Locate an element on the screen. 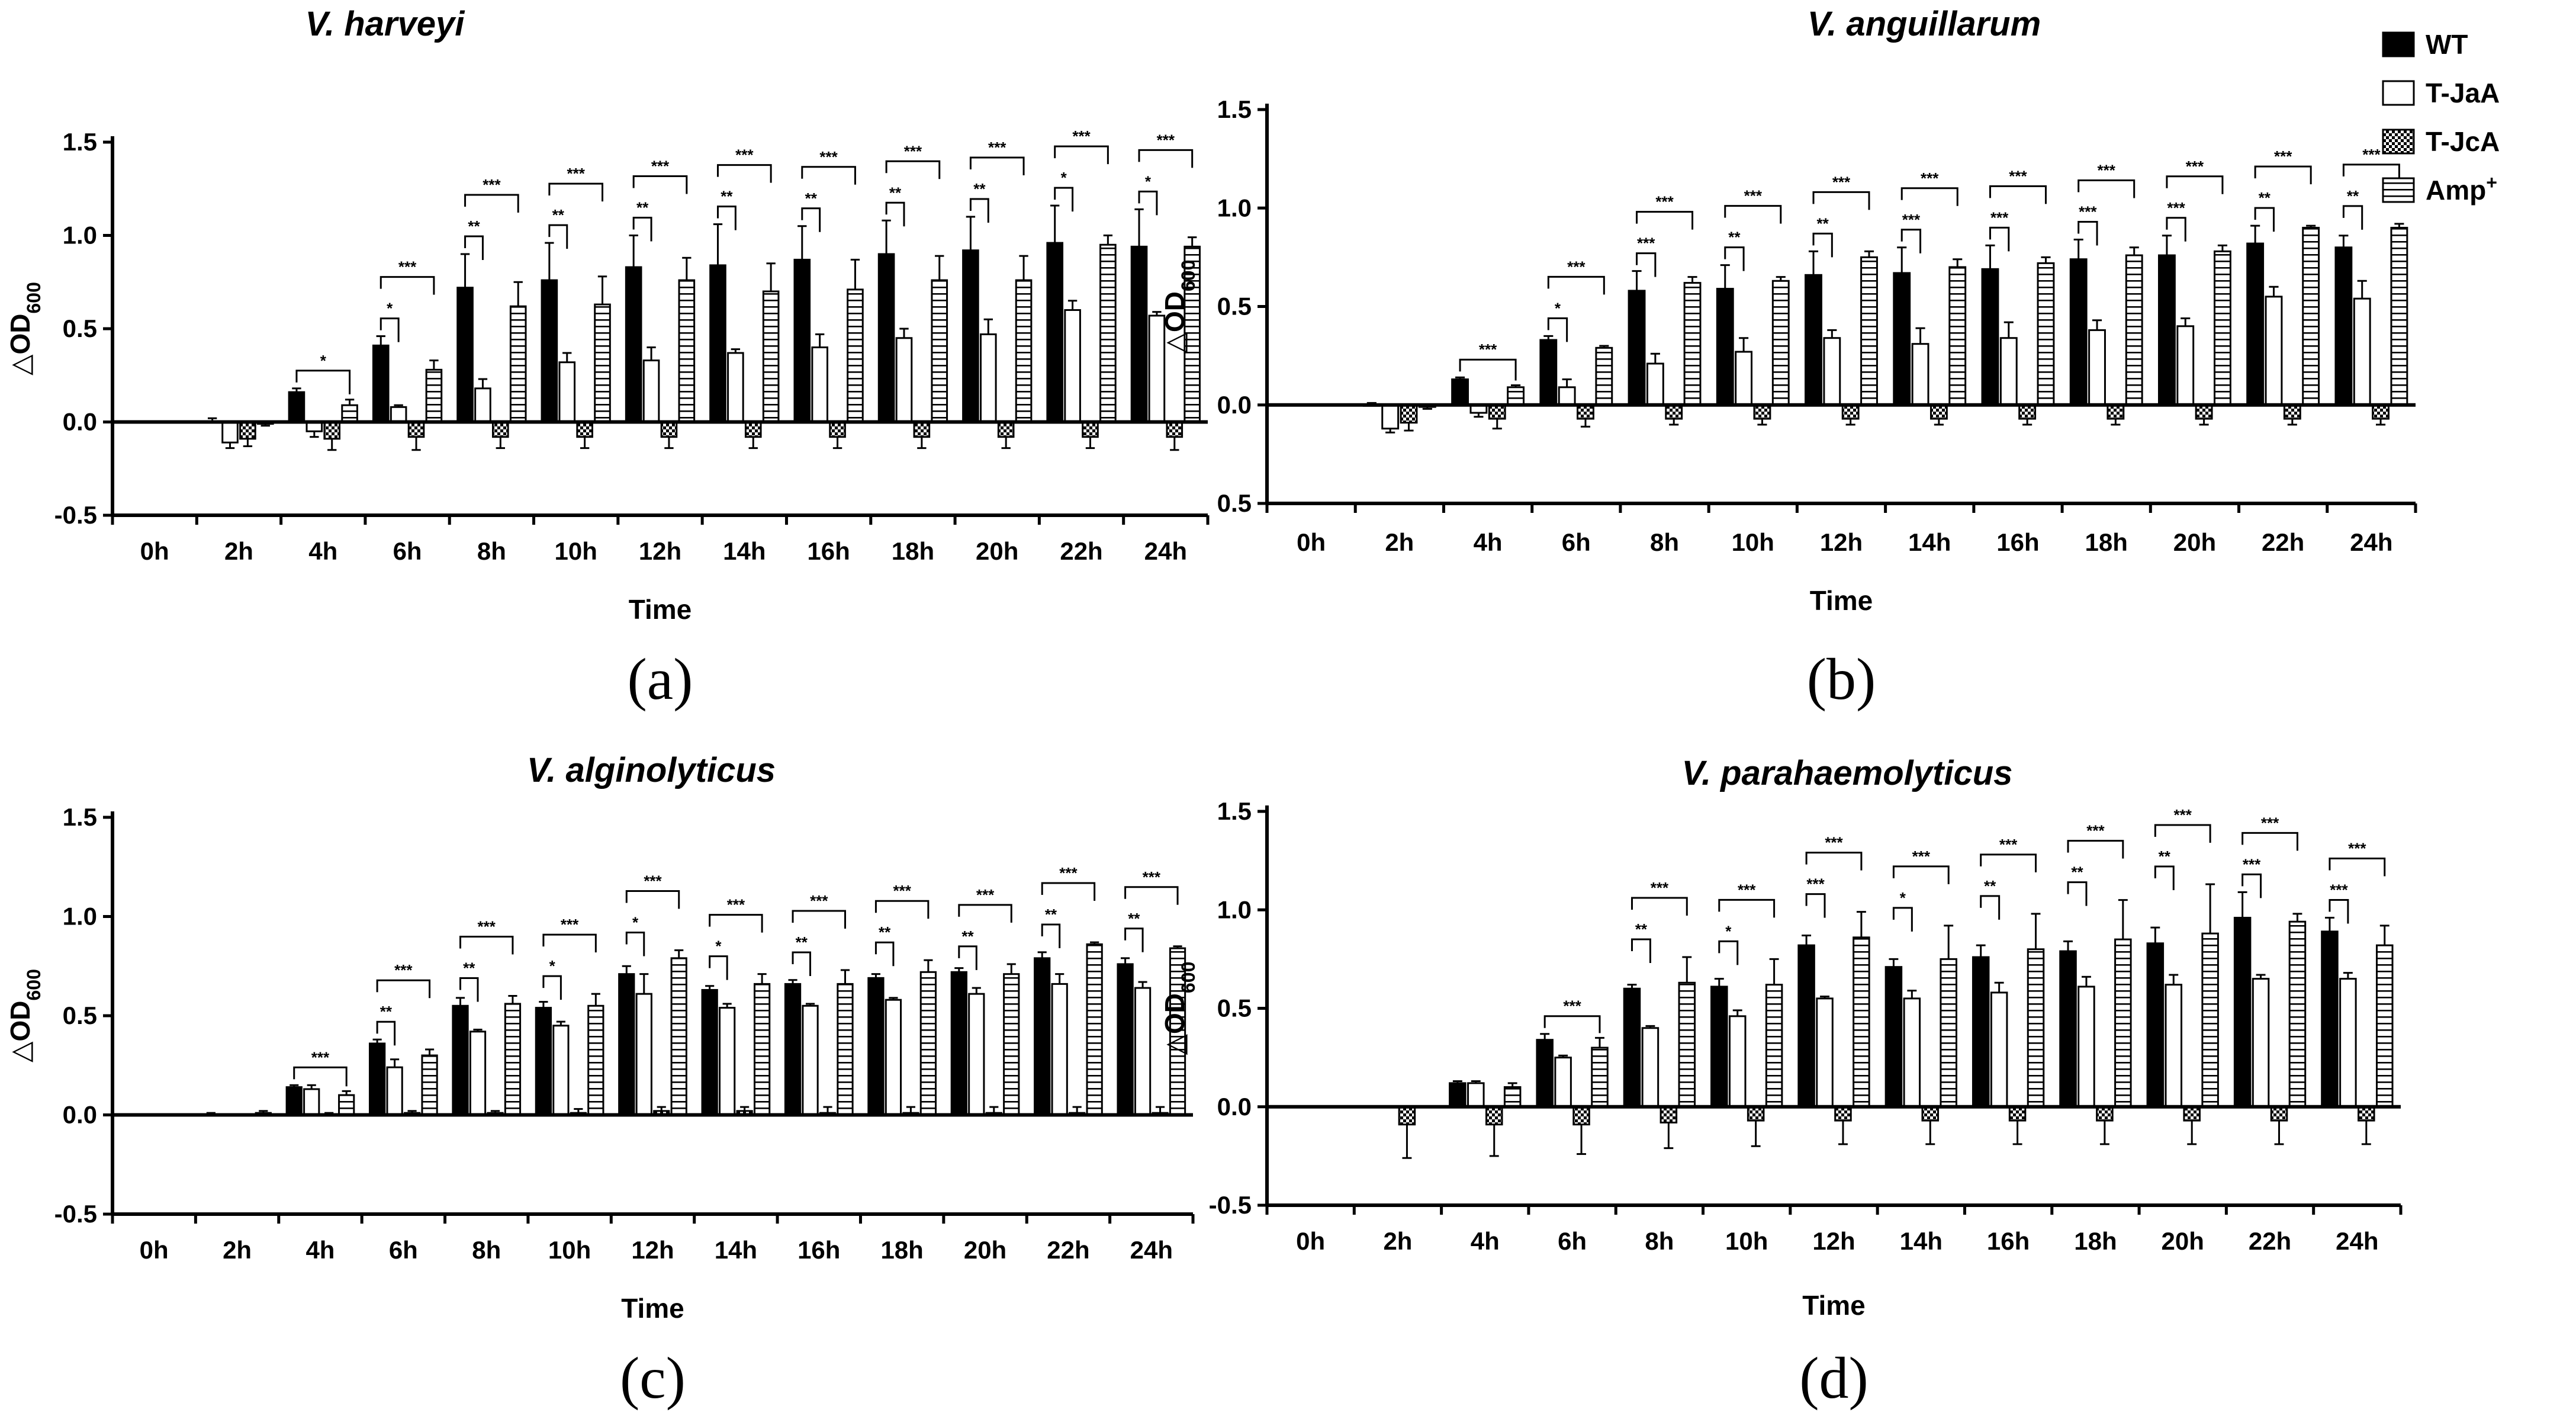 The height and width of the screenshot is (1422, 2576). bar-wt-14h is located at coordinates (1894, 1037).